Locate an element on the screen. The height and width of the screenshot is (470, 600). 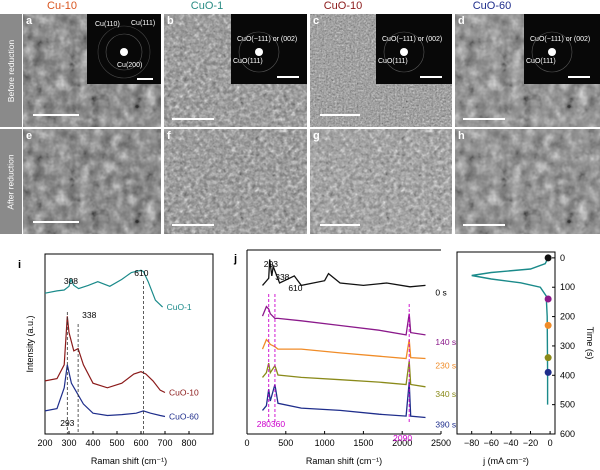
sem-image-e: e is located at coordinates (92, 181).